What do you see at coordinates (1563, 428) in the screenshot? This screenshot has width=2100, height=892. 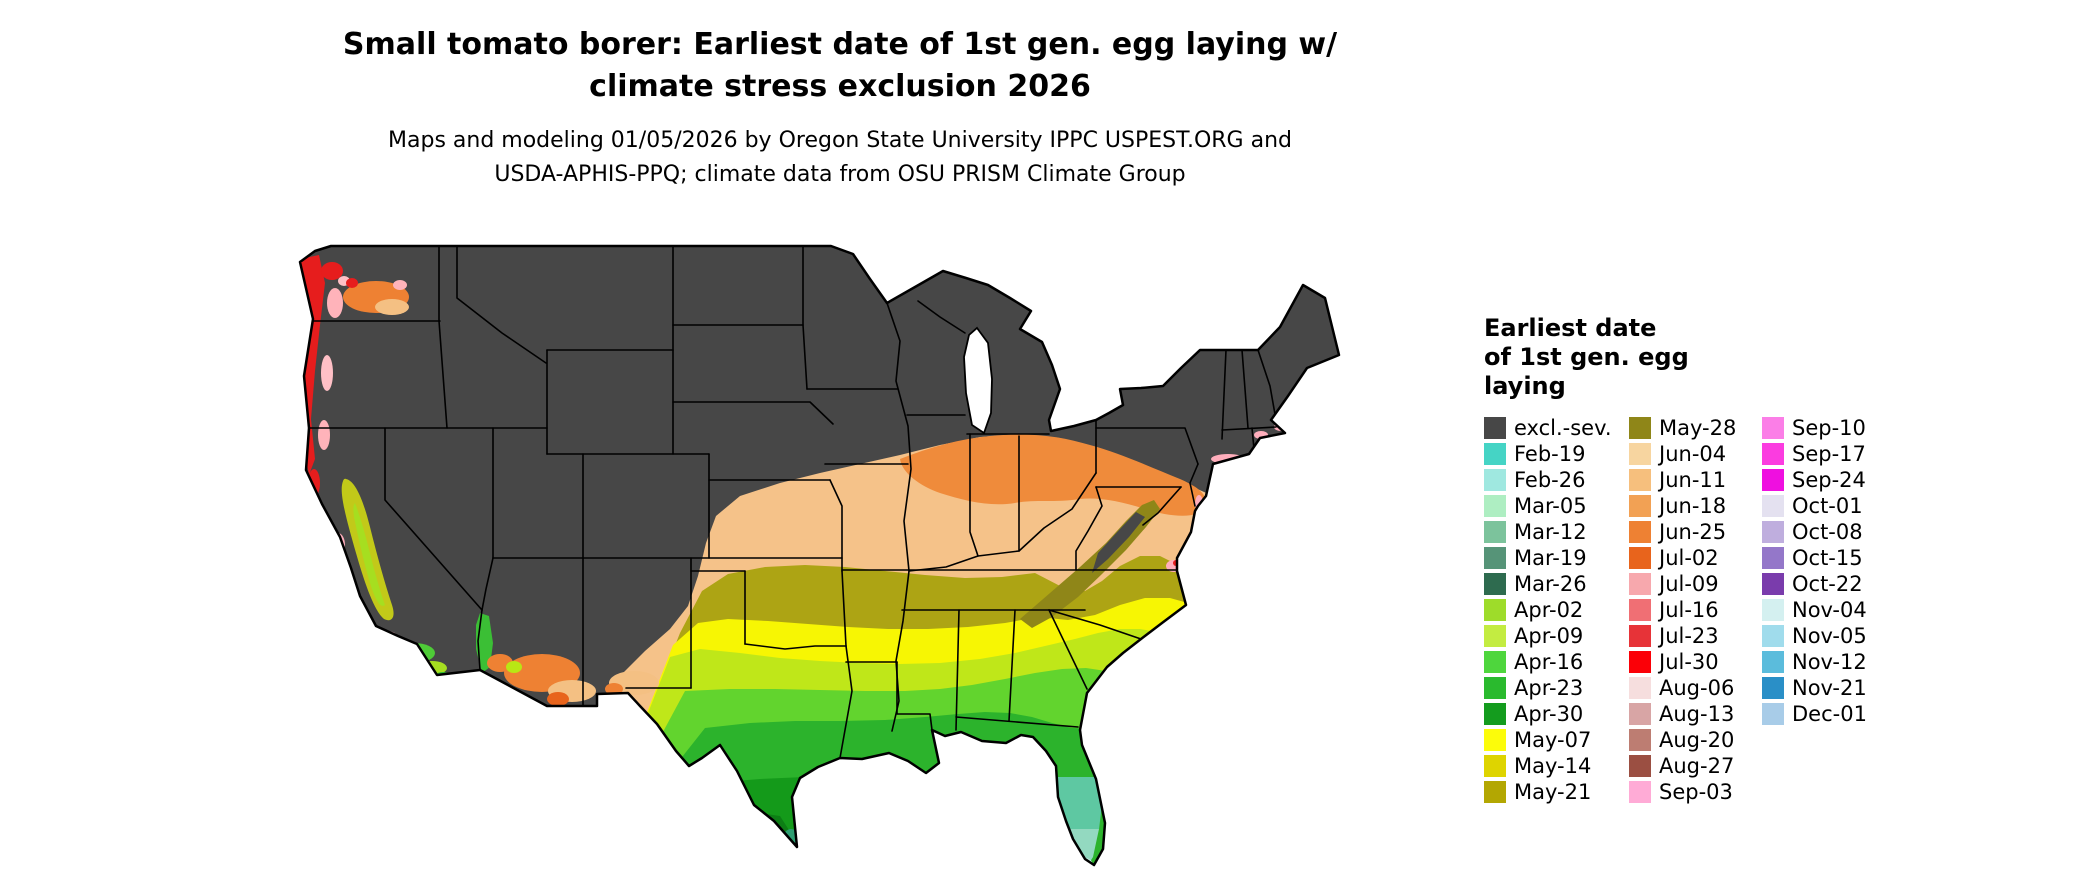 I see `legend-label: excl.-sev.` at bounding box center [1563, 428].